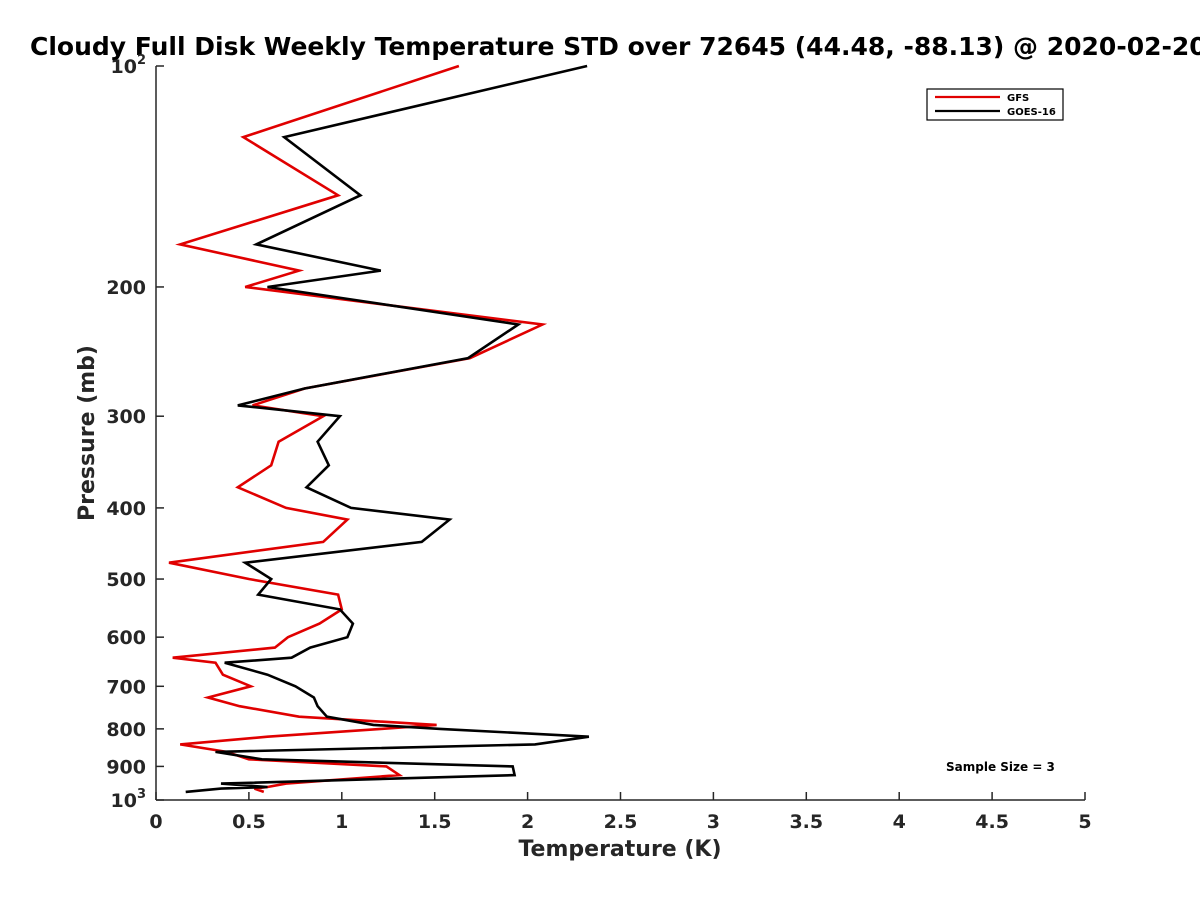 The height and width of the screenshot is (900, 1200). What do you see at coordinates (87, 433) in the screenshot?
I see `y-axis-label: Pressure (mb)` at bounding box center [87, 433].